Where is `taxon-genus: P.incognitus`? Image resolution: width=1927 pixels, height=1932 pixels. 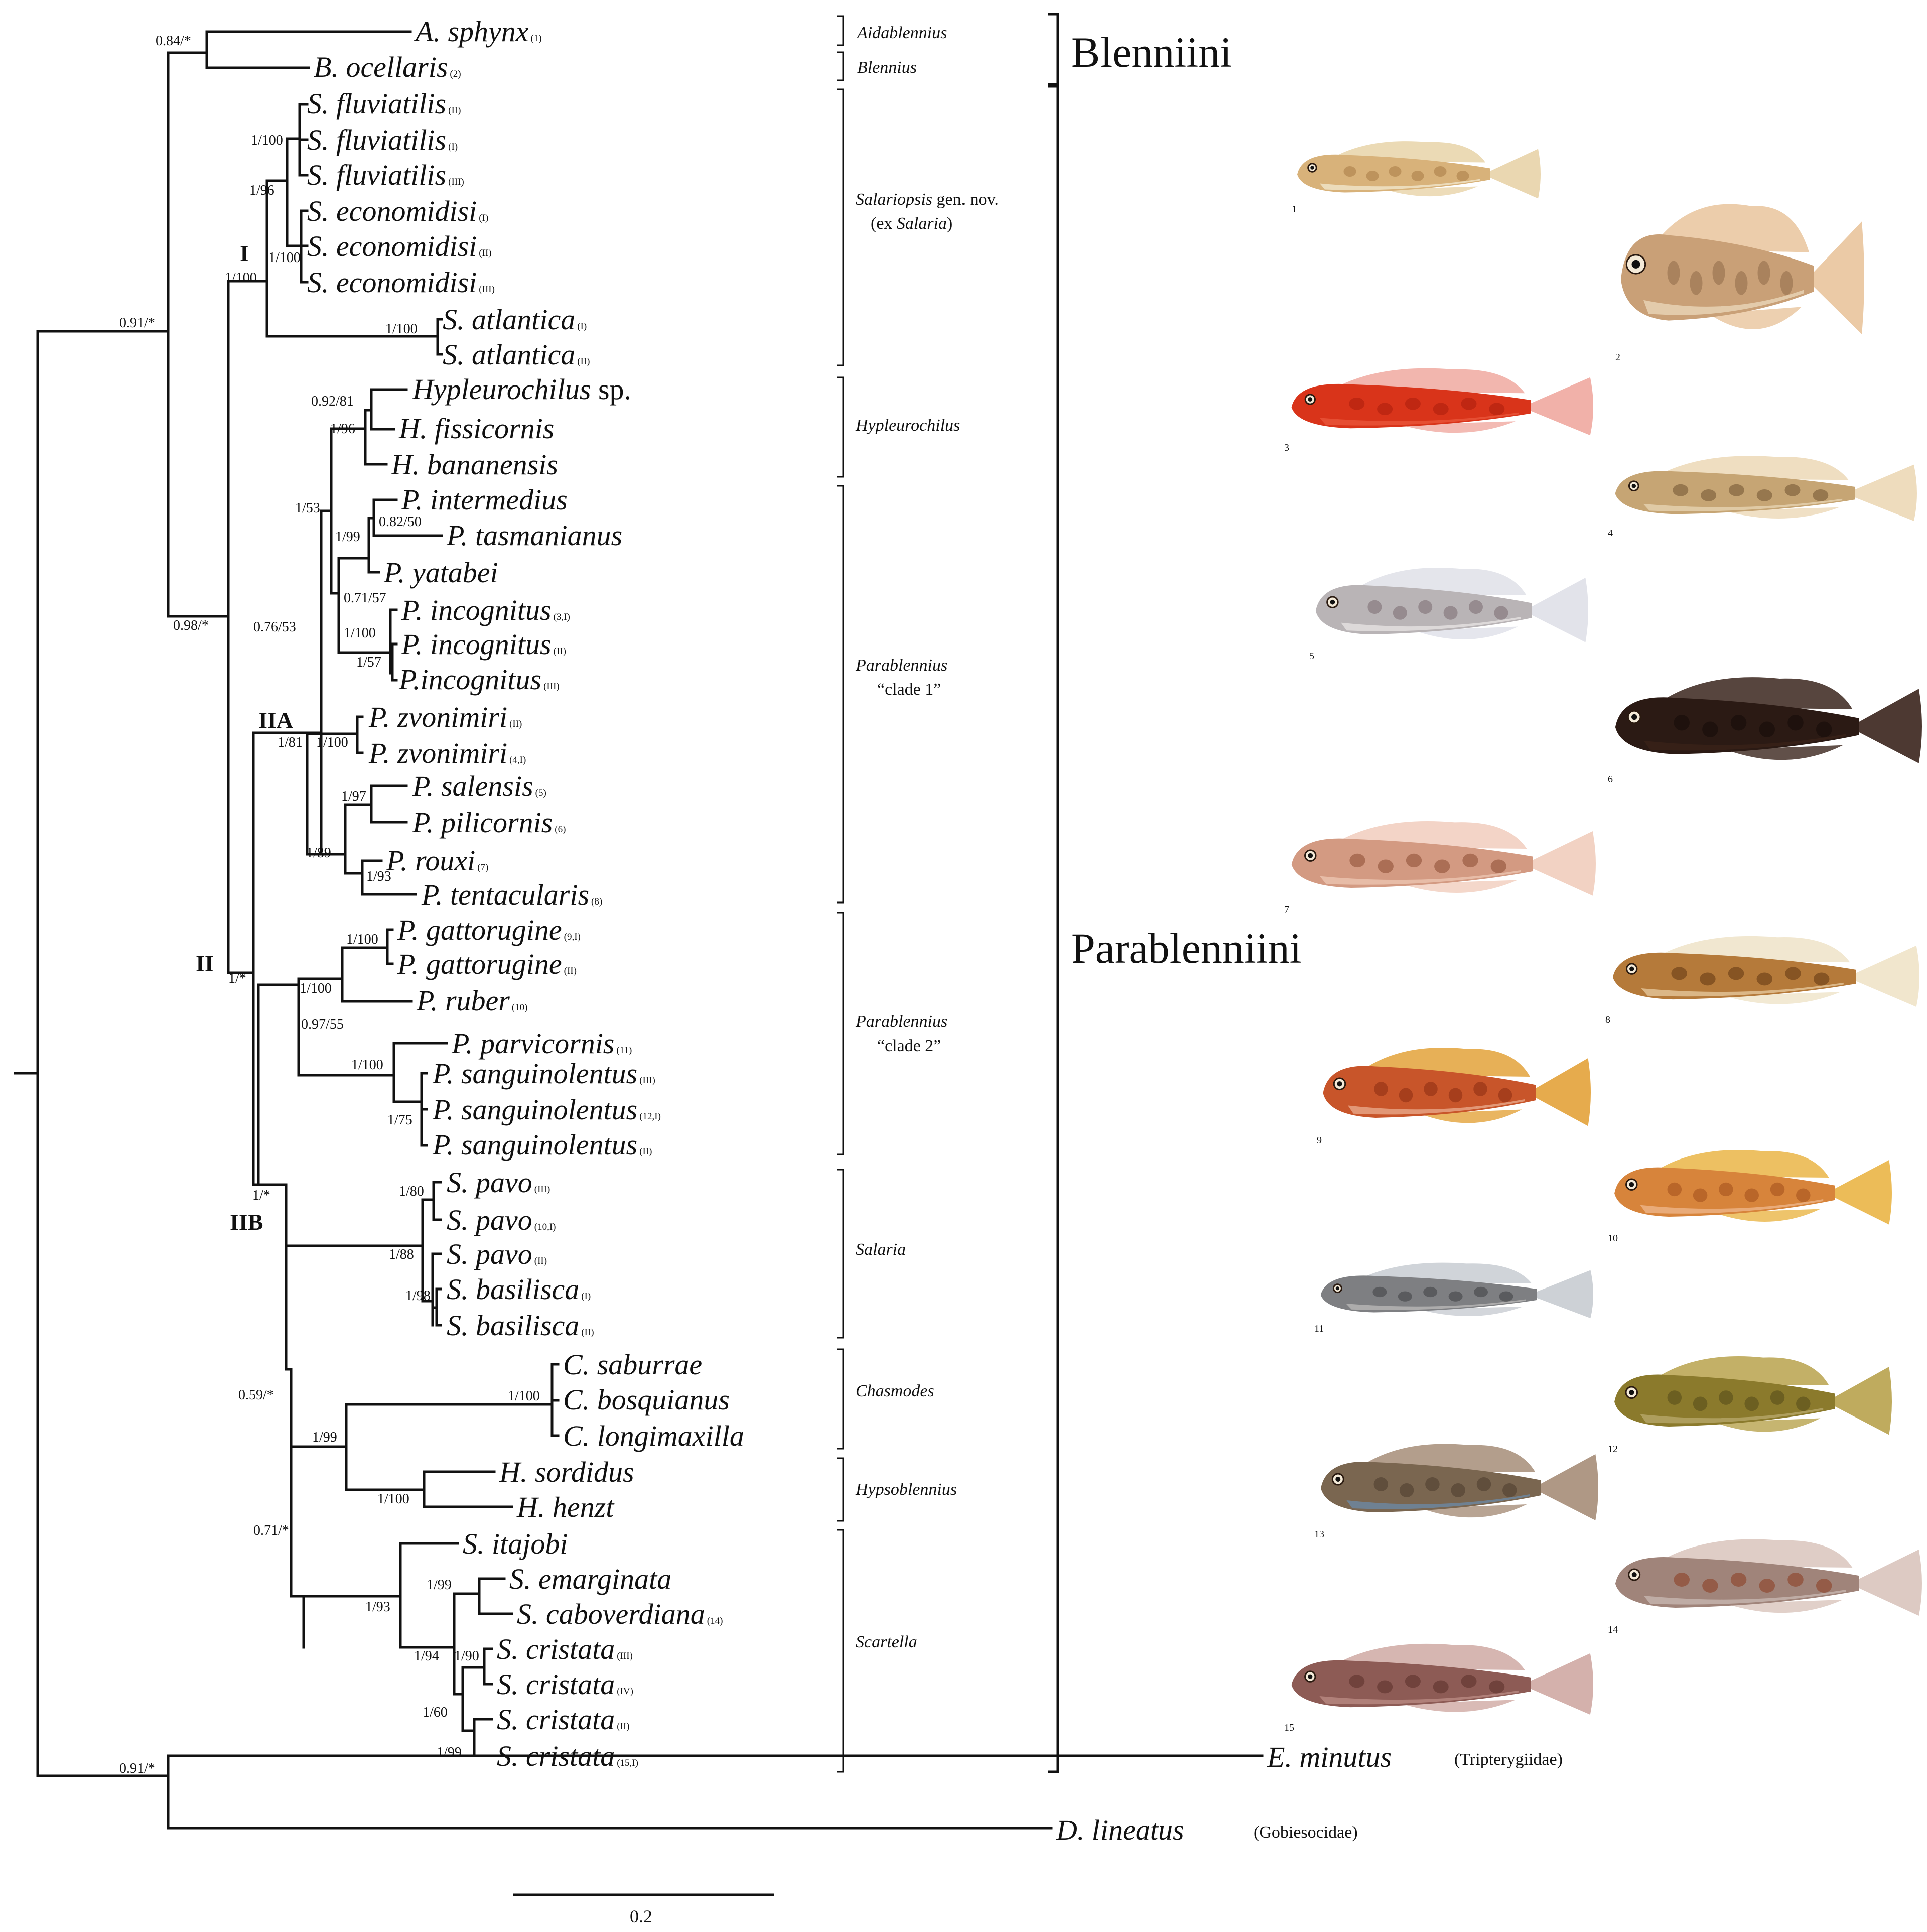 taxon-genus: P.incognitus is located at coordinates (469, 679).